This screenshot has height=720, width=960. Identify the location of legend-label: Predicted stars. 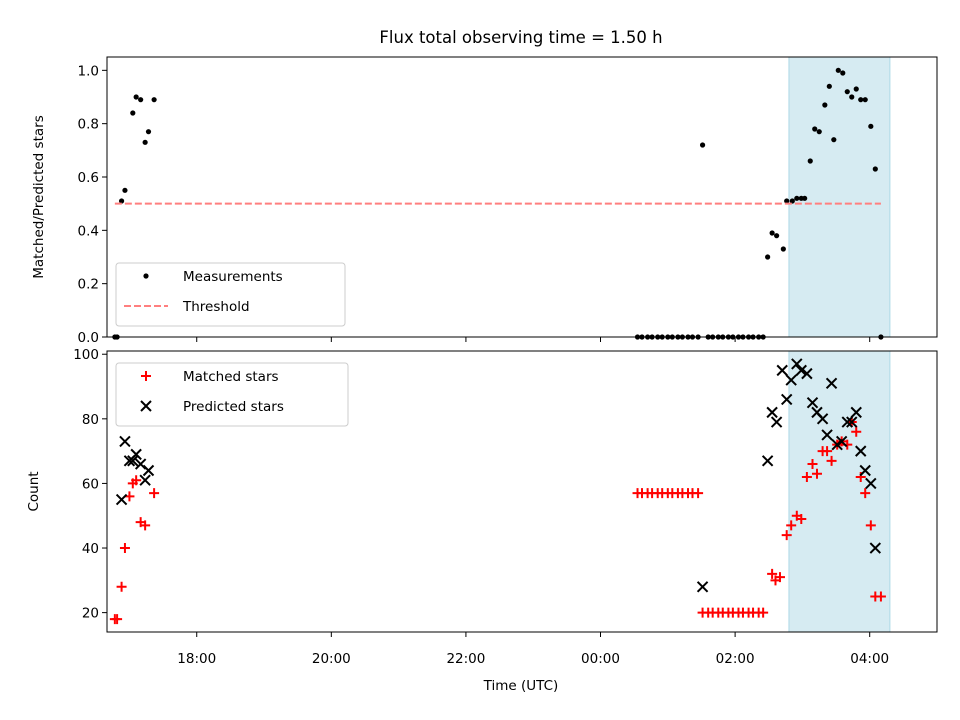
(233, 407).